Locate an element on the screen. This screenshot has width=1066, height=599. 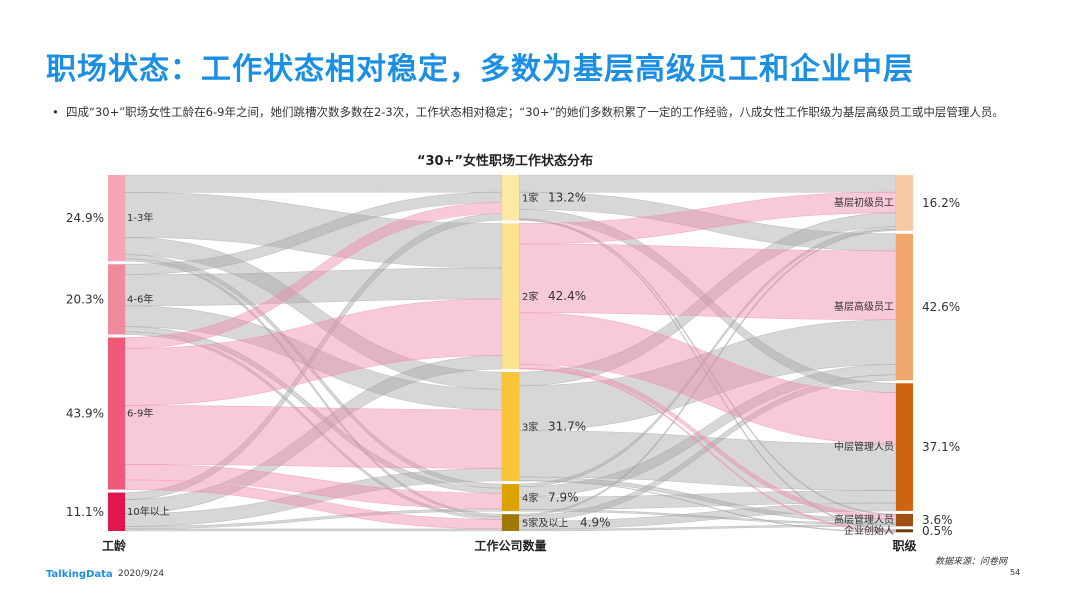
node-pct-label: 16.2% is located at coordinates (941, 203).